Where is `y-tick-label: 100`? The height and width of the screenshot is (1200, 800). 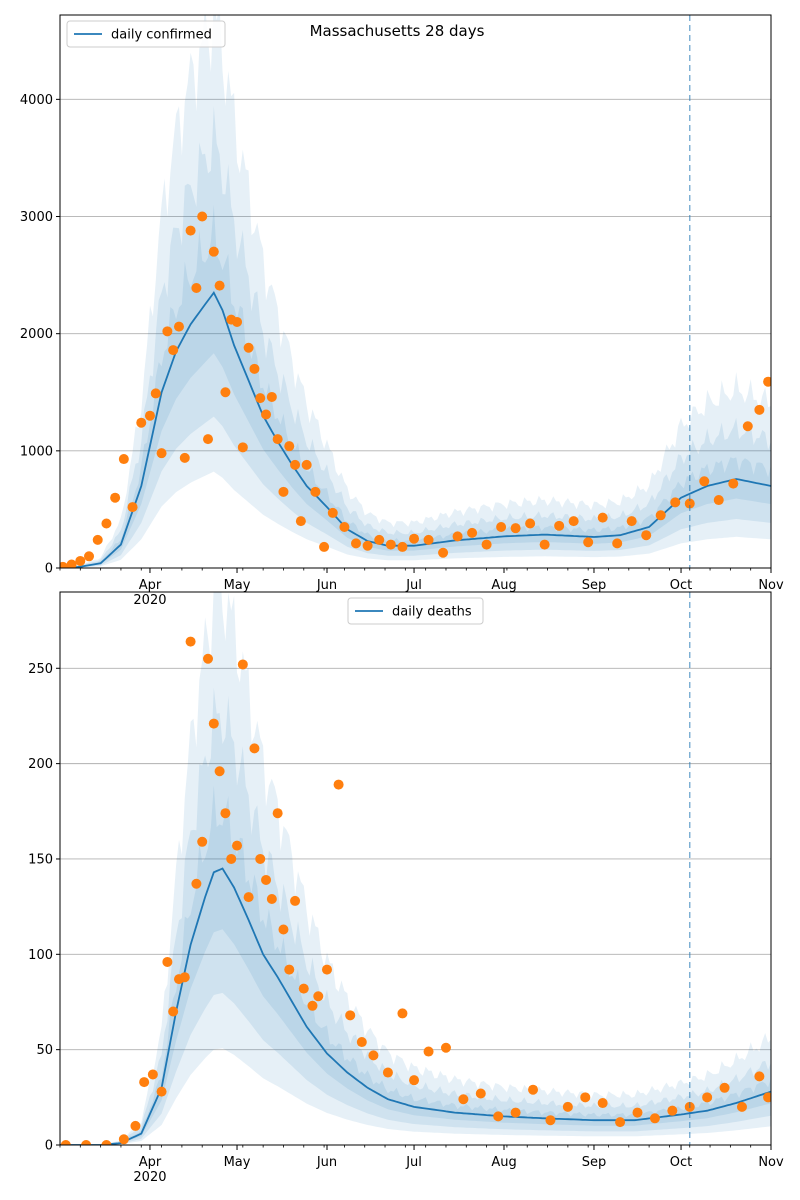
y-tick-label: 100 is located at coordinates (40, 955).